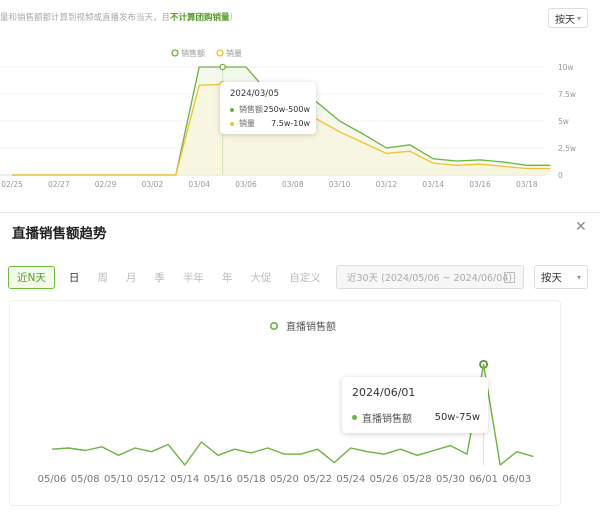 The height and width of the screenshot is (516, 600). Describe the element at coordinates (354, 417) in the screenshot. I see `live-sales-dot` at that location.